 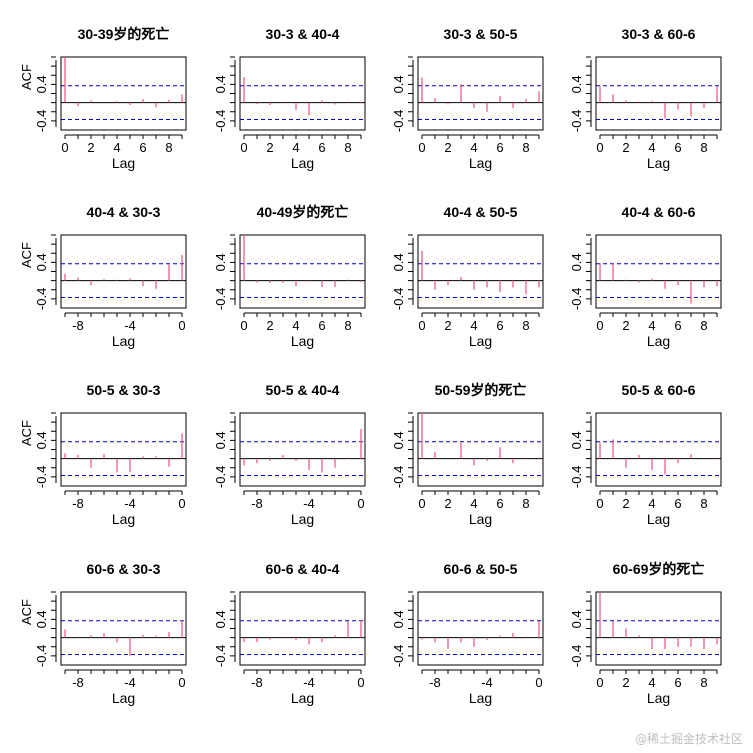 I want to click on panel-title: 30-3 & 60-6, so click(x=659, y=34).